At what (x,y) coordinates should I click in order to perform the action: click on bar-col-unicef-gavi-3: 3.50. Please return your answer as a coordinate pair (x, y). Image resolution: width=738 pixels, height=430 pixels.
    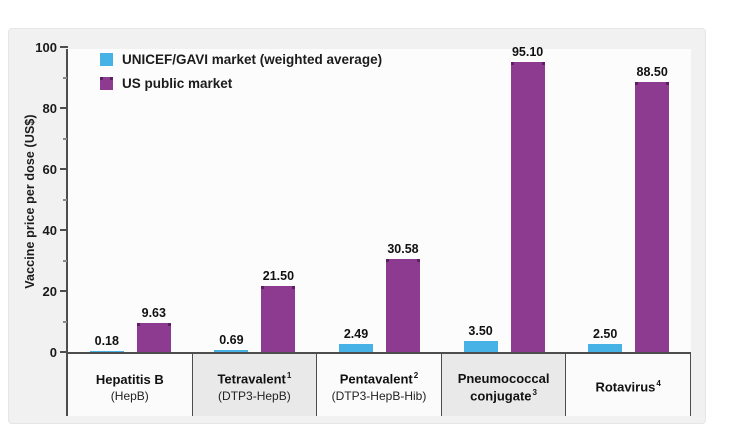
    Looking at the image, I should click on (480, 338).